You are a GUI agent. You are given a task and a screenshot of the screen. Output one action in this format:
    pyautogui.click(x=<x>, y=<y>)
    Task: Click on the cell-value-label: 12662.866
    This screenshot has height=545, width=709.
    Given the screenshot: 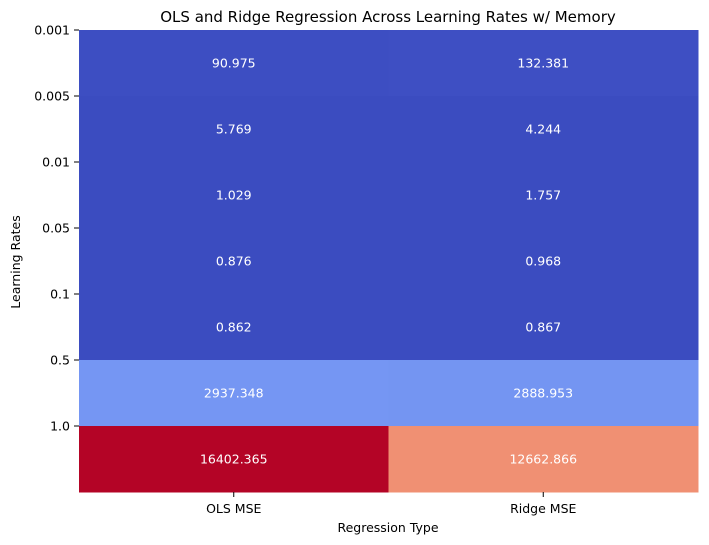 What is the action you would take?
    pyautogui.click(x=543, y=459)
    